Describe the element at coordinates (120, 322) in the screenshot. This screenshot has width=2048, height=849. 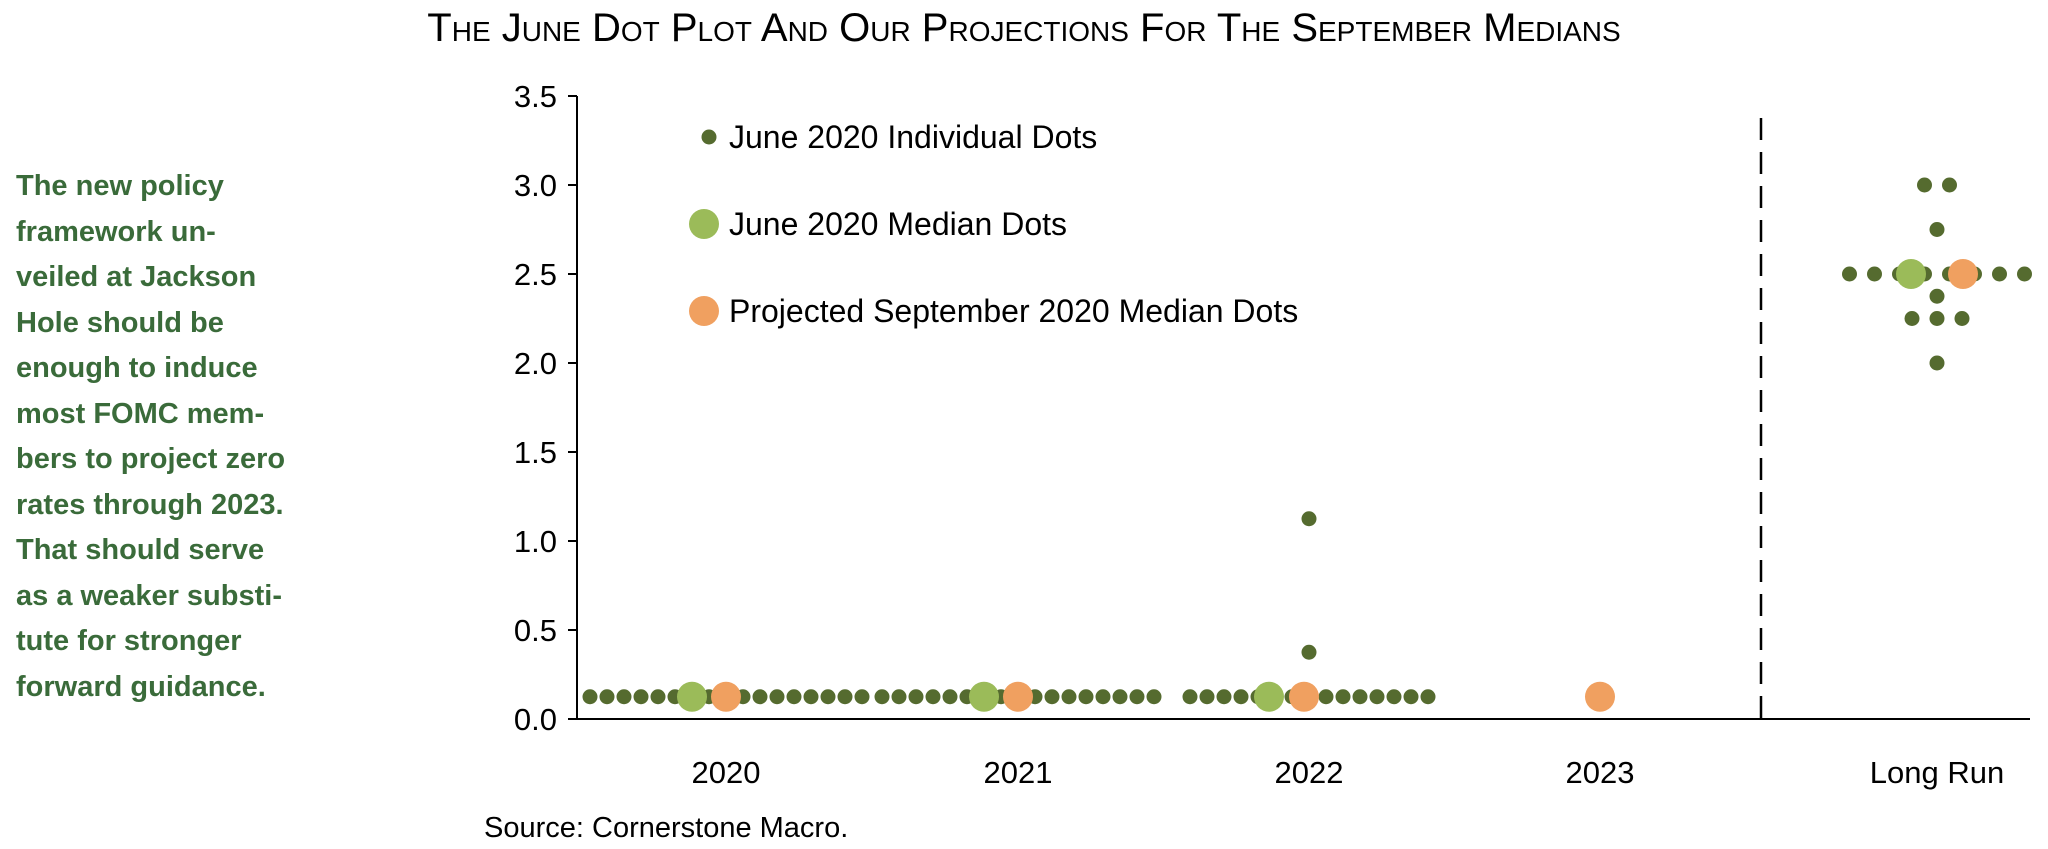
I see `note-line: Hole should be` at that location.